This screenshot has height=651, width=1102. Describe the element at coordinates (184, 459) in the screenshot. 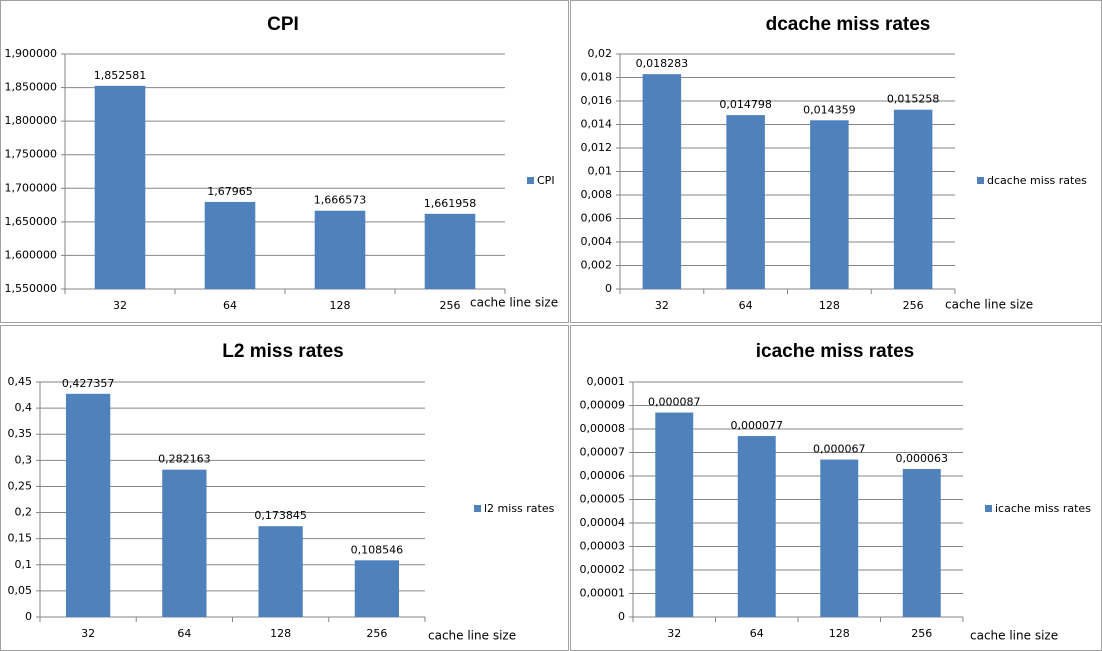

I see `data-label: 0,282163` at that location.